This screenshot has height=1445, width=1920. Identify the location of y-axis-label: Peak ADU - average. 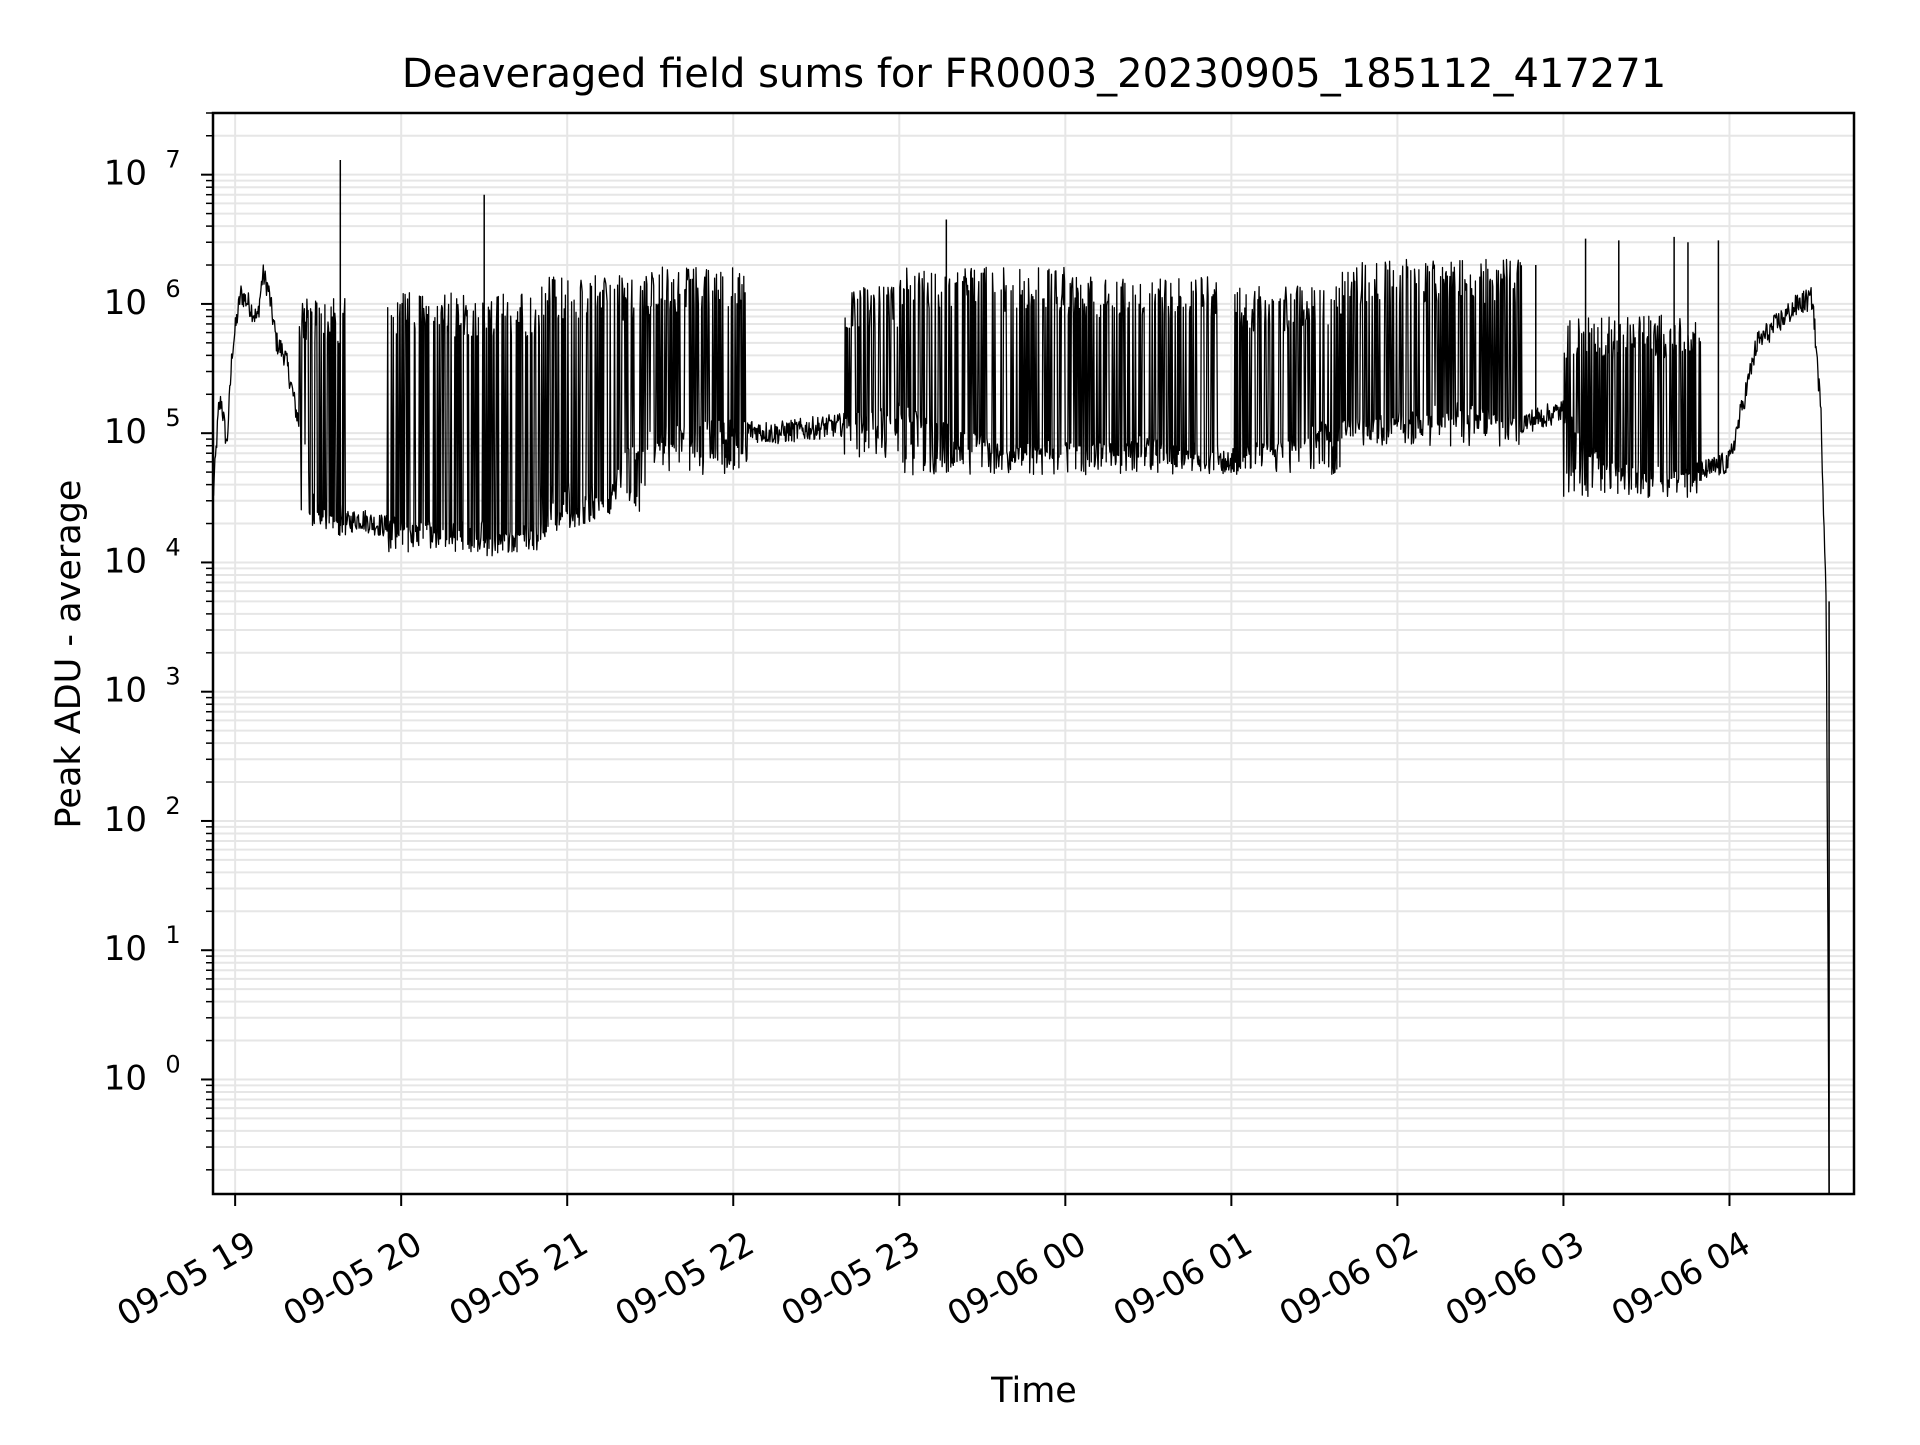
(69, 654).